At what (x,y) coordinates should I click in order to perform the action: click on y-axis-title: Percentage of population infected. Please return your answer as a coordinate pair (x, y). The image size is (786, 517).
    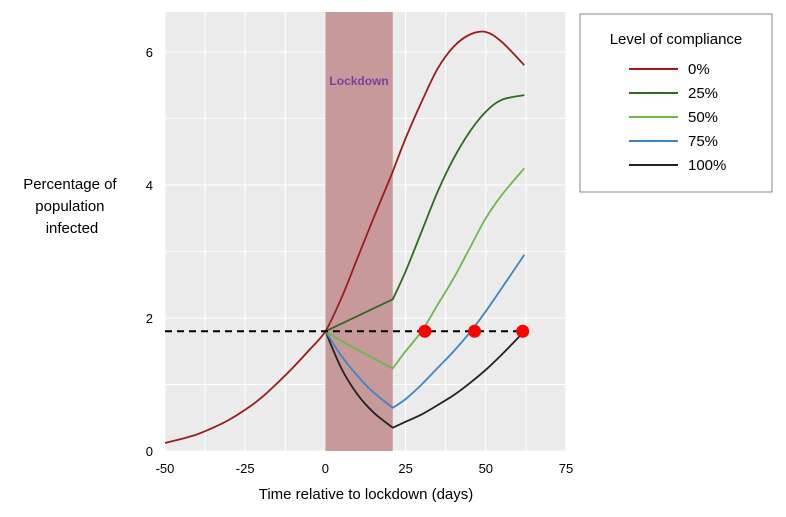
    Looking at the image, I should click on (72, 206).